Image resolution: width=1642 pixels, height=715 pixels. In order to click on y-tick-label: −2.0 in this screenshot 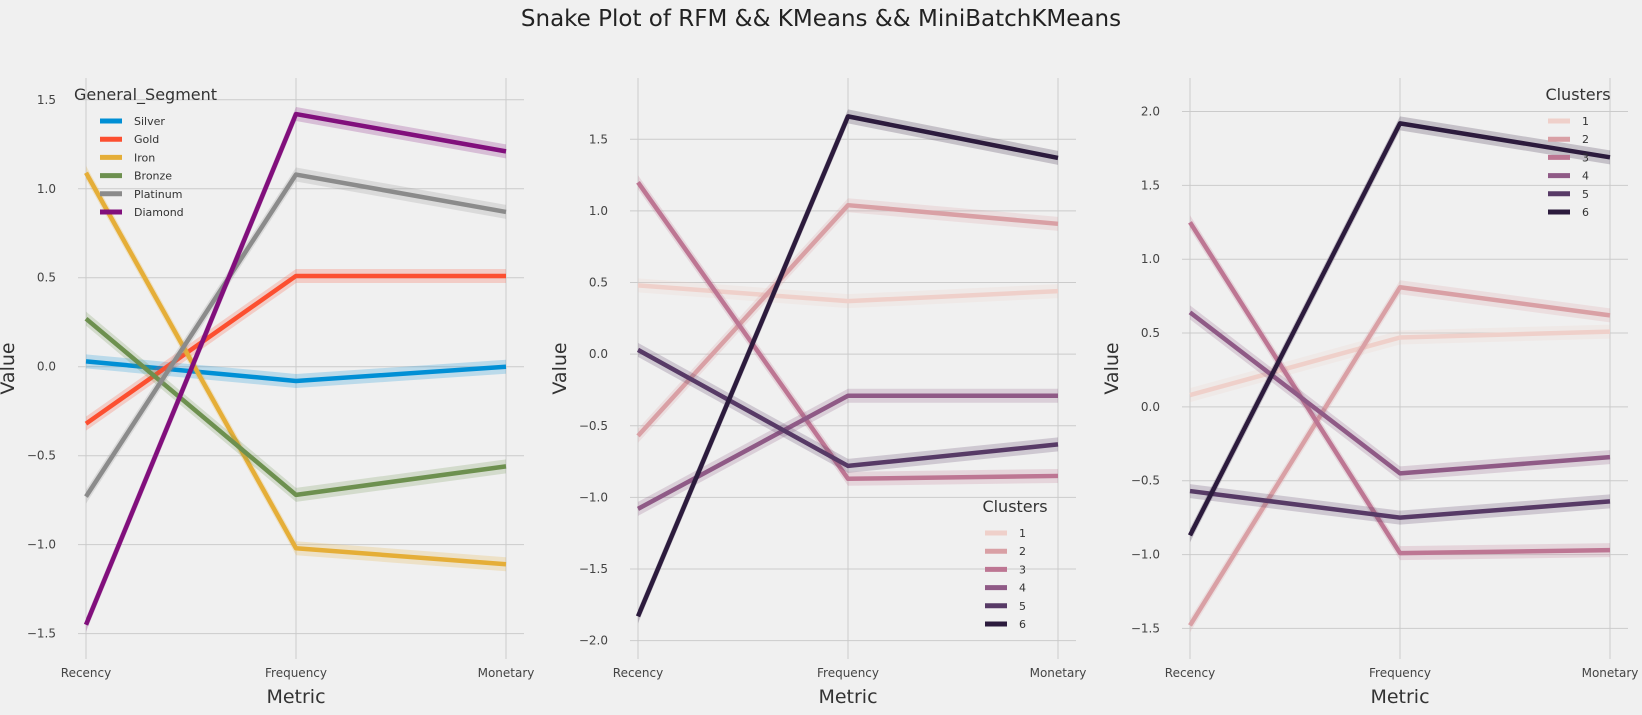, I will do `click(593, 641)`.